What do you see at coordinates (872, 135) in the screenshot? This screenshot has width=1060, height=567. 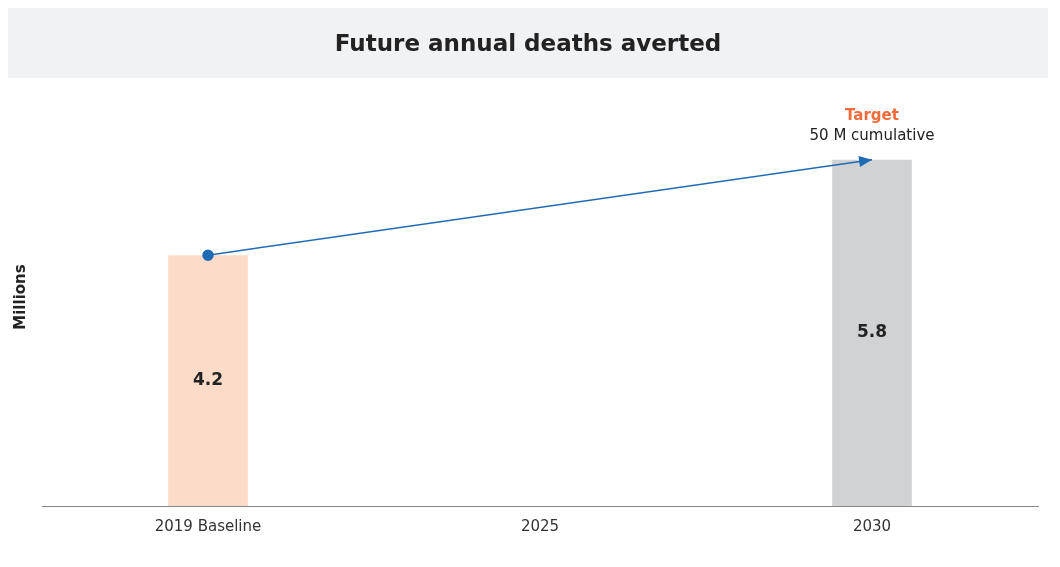 I see `annotation: 50 M cumulative` at bounding box center [872, 135].